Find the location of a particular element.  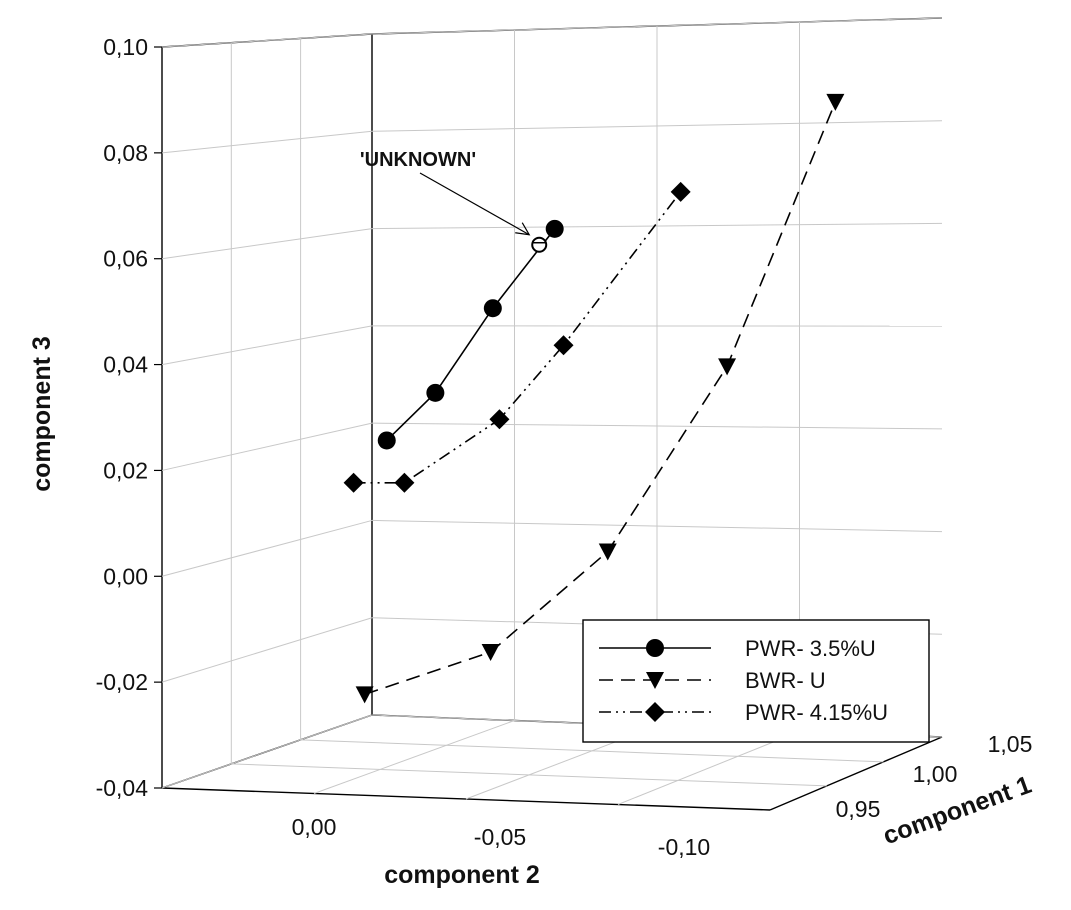

annotation-0-arrow-line is located at coordinates (474, 204).